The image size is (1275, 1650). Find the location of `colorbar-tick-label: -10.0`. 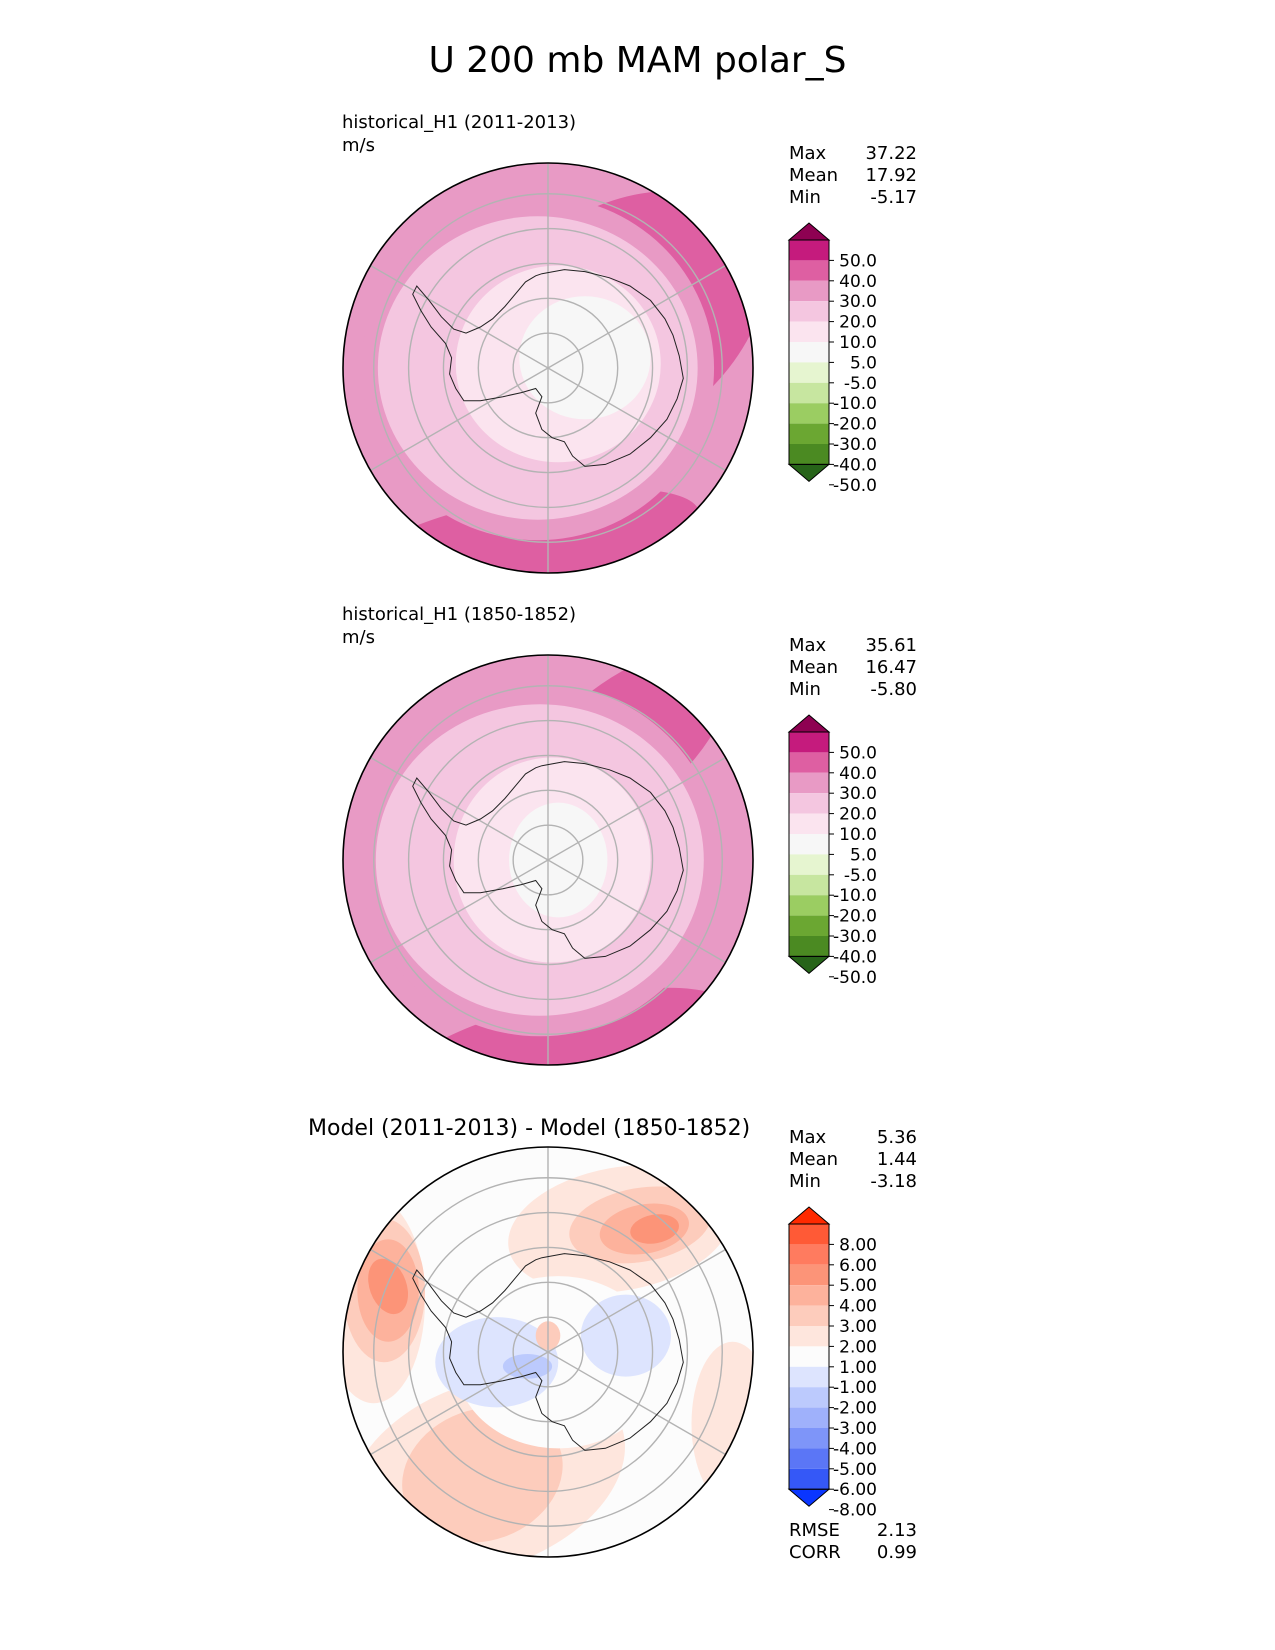

colorbar-tick-label: -10.0 is located at coordinates (855, 896).